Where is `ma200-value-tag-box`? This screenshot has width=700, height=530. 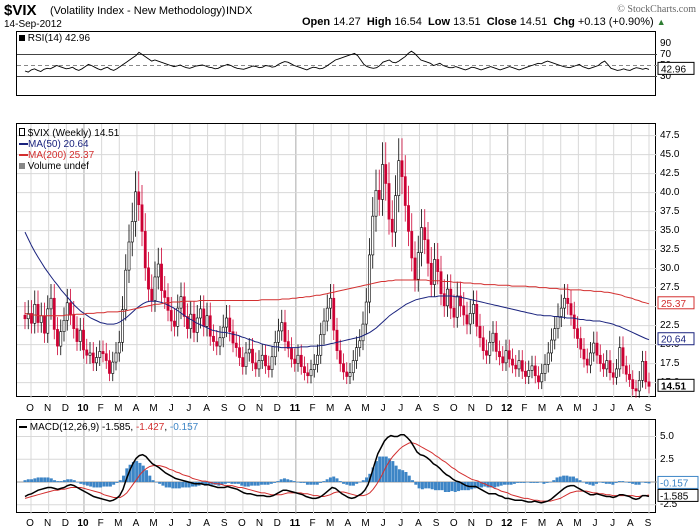
ma200-value-tag-box is located at coordinates (676, 303).